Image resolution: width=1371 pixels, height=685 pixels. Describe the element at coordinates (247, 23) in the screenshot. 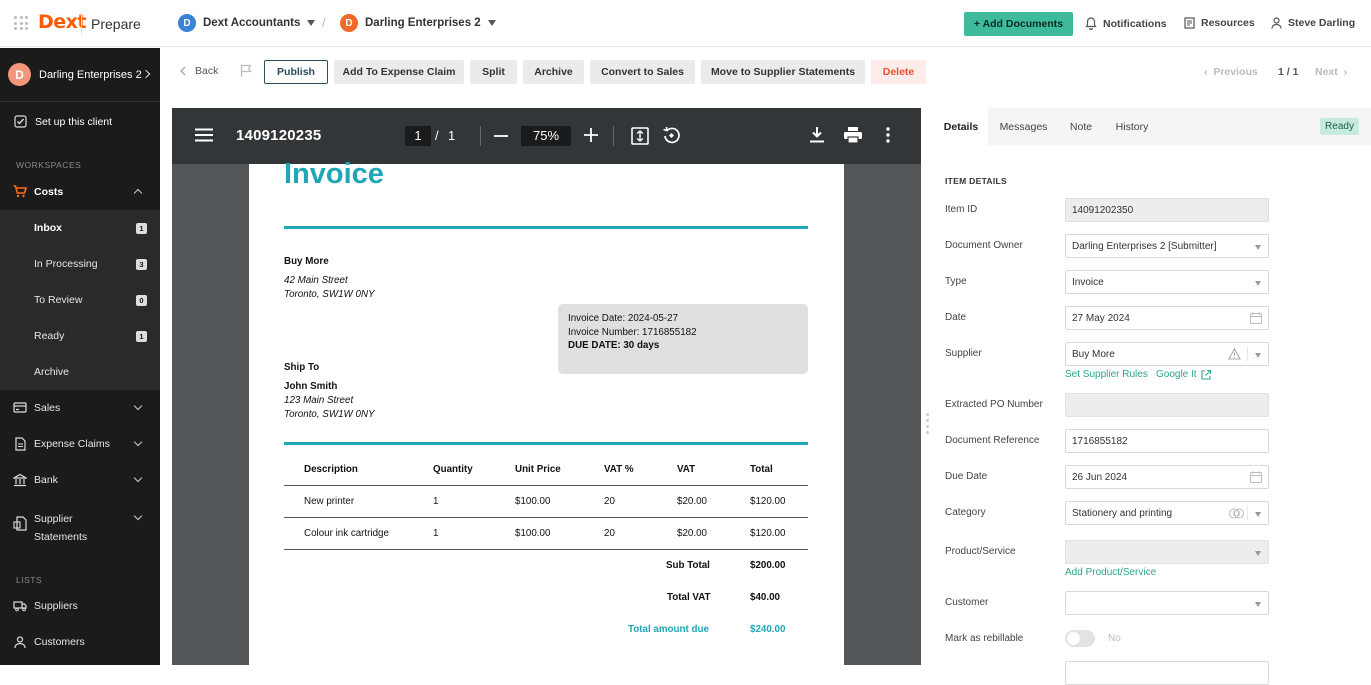

I see `org-switcher: D Dext Accountants` at that location.